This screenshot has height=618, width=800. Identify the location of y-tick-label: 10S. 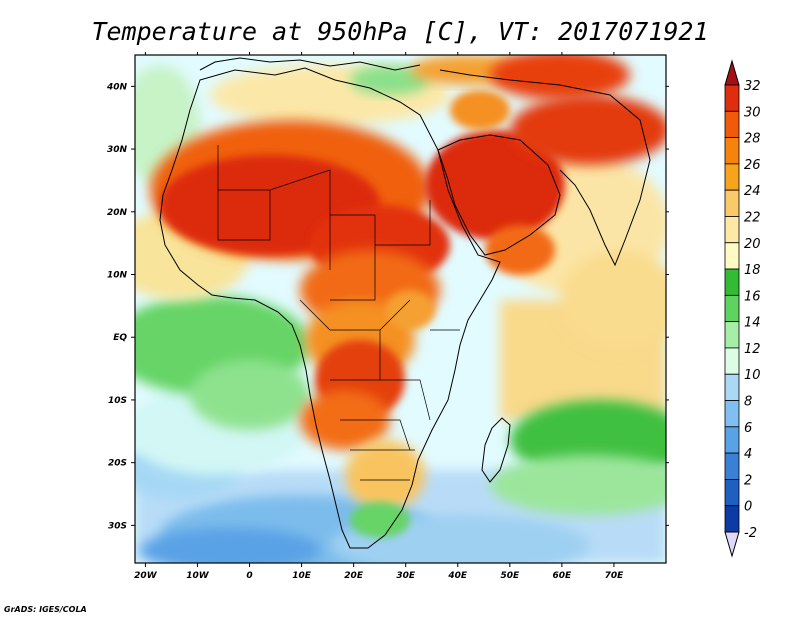
(117, 401).